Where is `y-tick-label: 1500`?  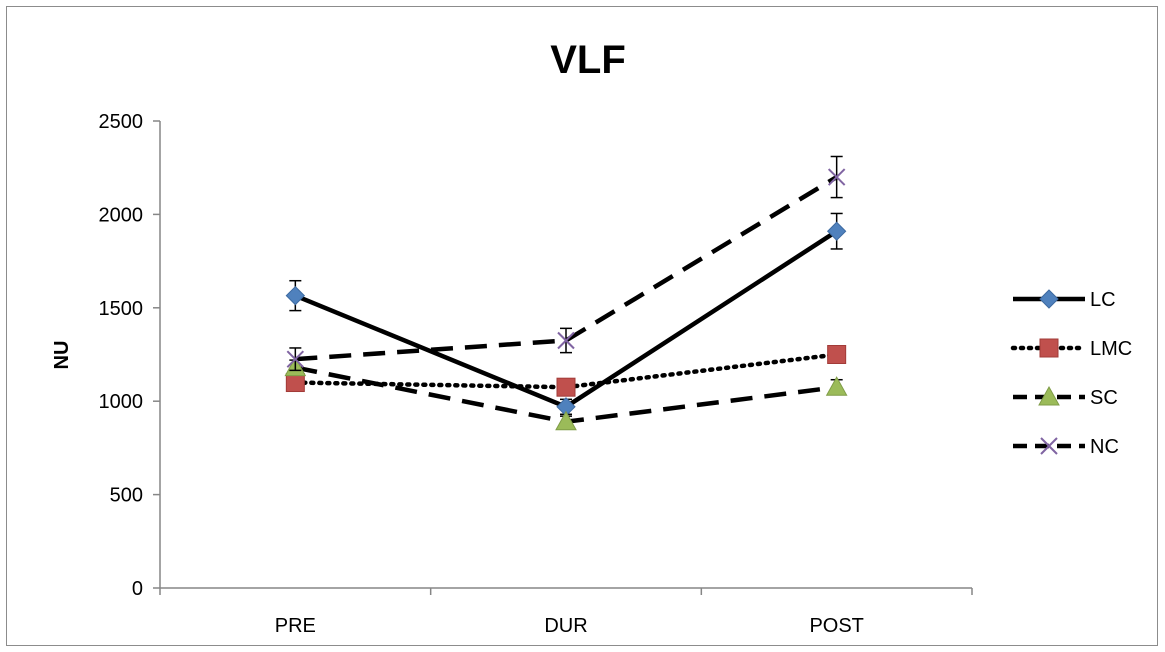 y-tick-label: 1500 is located at coordinates (121, 309).